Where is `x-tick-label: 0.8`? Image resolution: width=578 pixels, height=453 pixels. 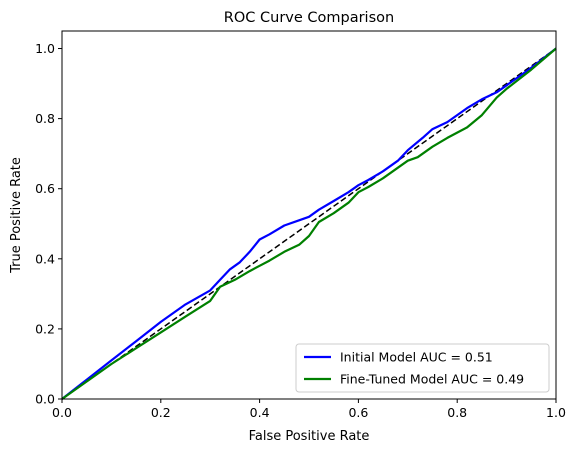
x-tick-label: 0.8 is located at coordinates (457, 412).